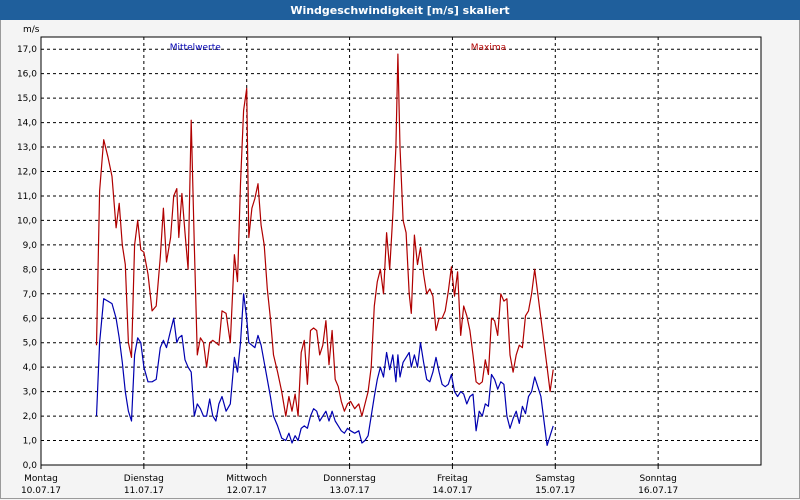  Describe the element at coordinates (338, 48) in the screenshot. I see `legend: Maxima Mittelwerte` at that location.